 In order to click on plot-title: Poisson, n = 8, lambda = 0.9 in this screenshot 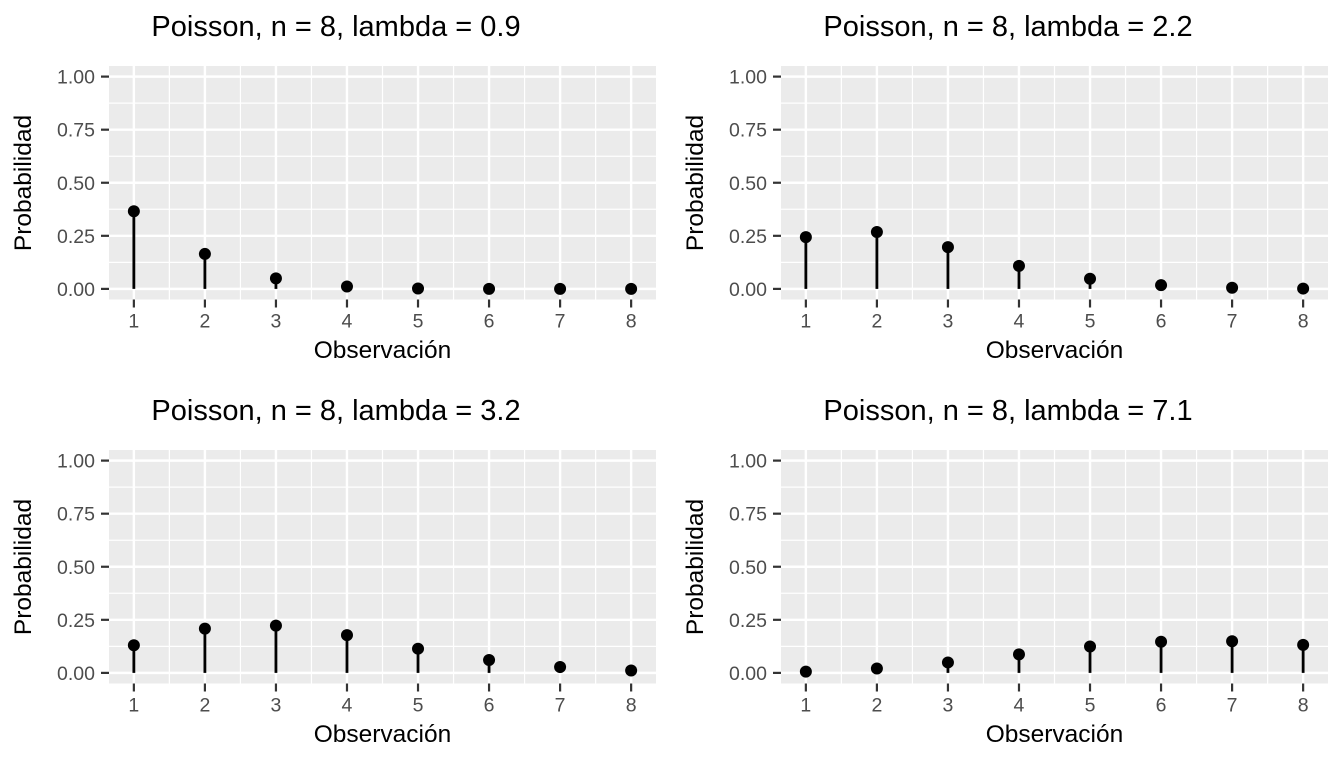, I will do `click(336, 27)`.